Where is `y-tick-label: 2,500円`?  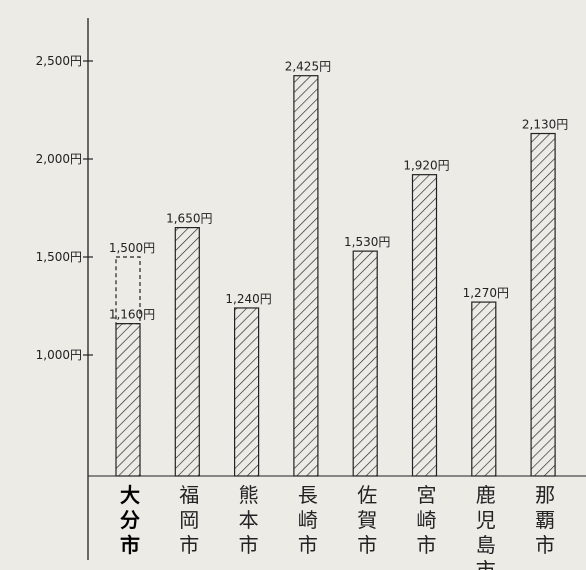
y-tick-label: 2,500円 is located at coordinates (59, 61).